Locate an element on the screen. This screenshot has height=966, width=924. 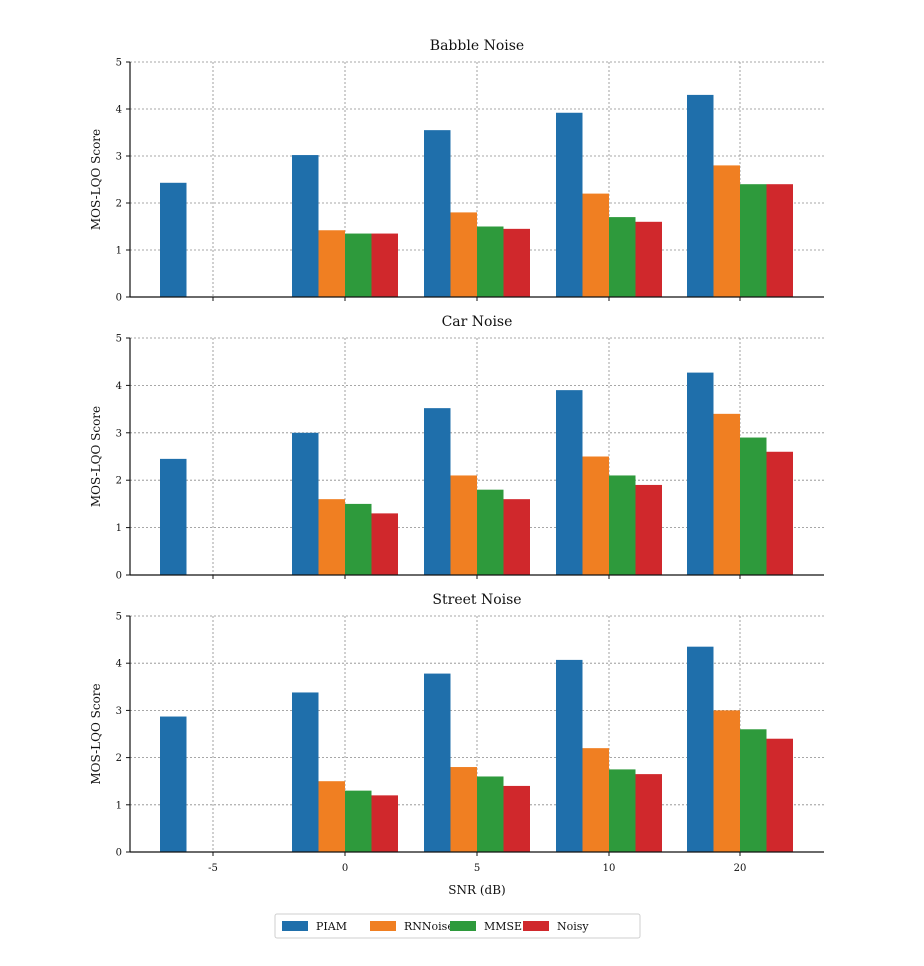
chart-title: Street Noise is located at coordinates (476, 600).